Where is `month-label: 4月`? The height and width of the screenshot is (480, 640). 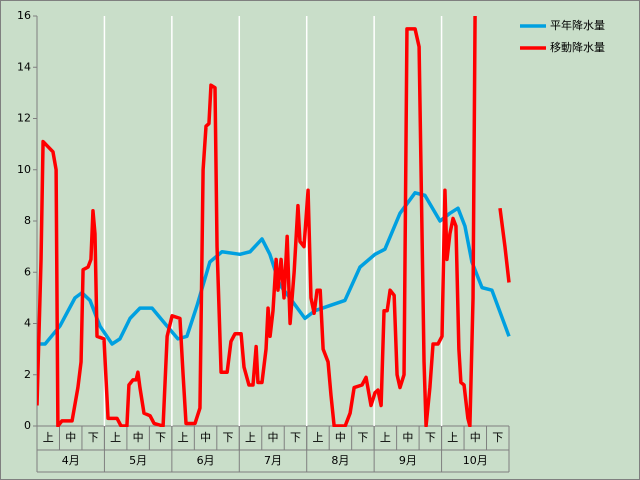
month-label: 4月 is located at coordinates (71, 460).